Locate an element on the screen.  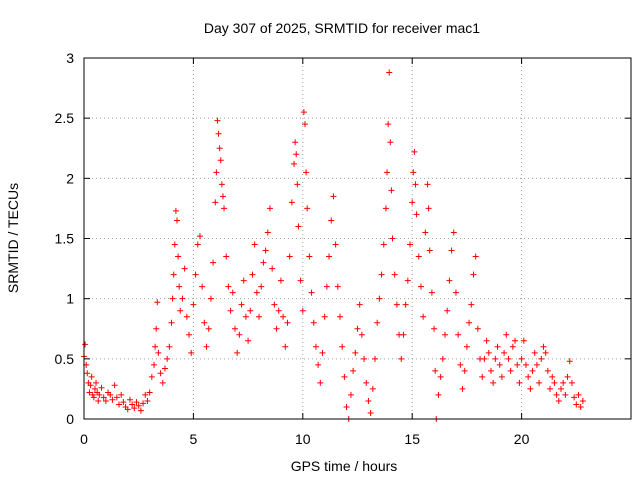
x-tick-label: 5 is located at coordinates (194, 439).